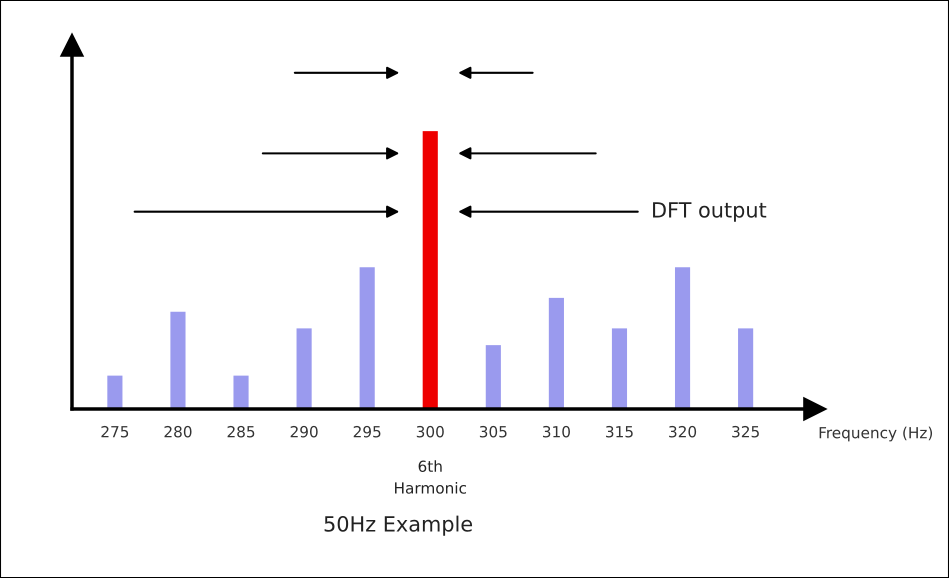 This screenshot has width=949, height=578. What do you see at coordinates (709, 212) in the screenshot?
I see `annotation: DFT output` at bounding box center [709, 212].